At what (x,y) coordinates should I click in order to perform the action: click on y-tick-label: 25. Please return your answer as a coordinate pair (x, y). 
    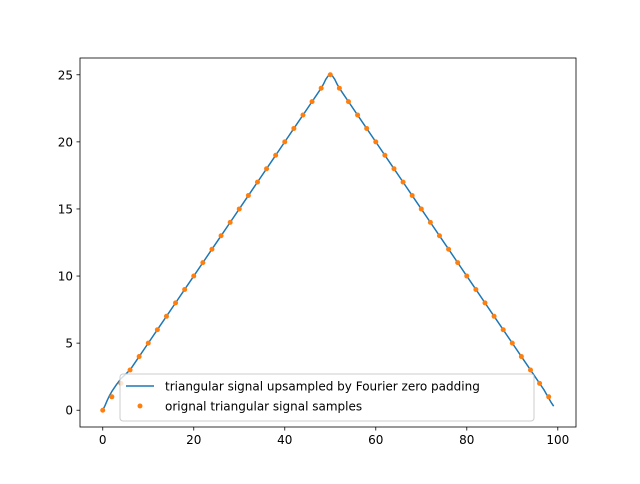
    Looking at the image, I should click on (65, 75).